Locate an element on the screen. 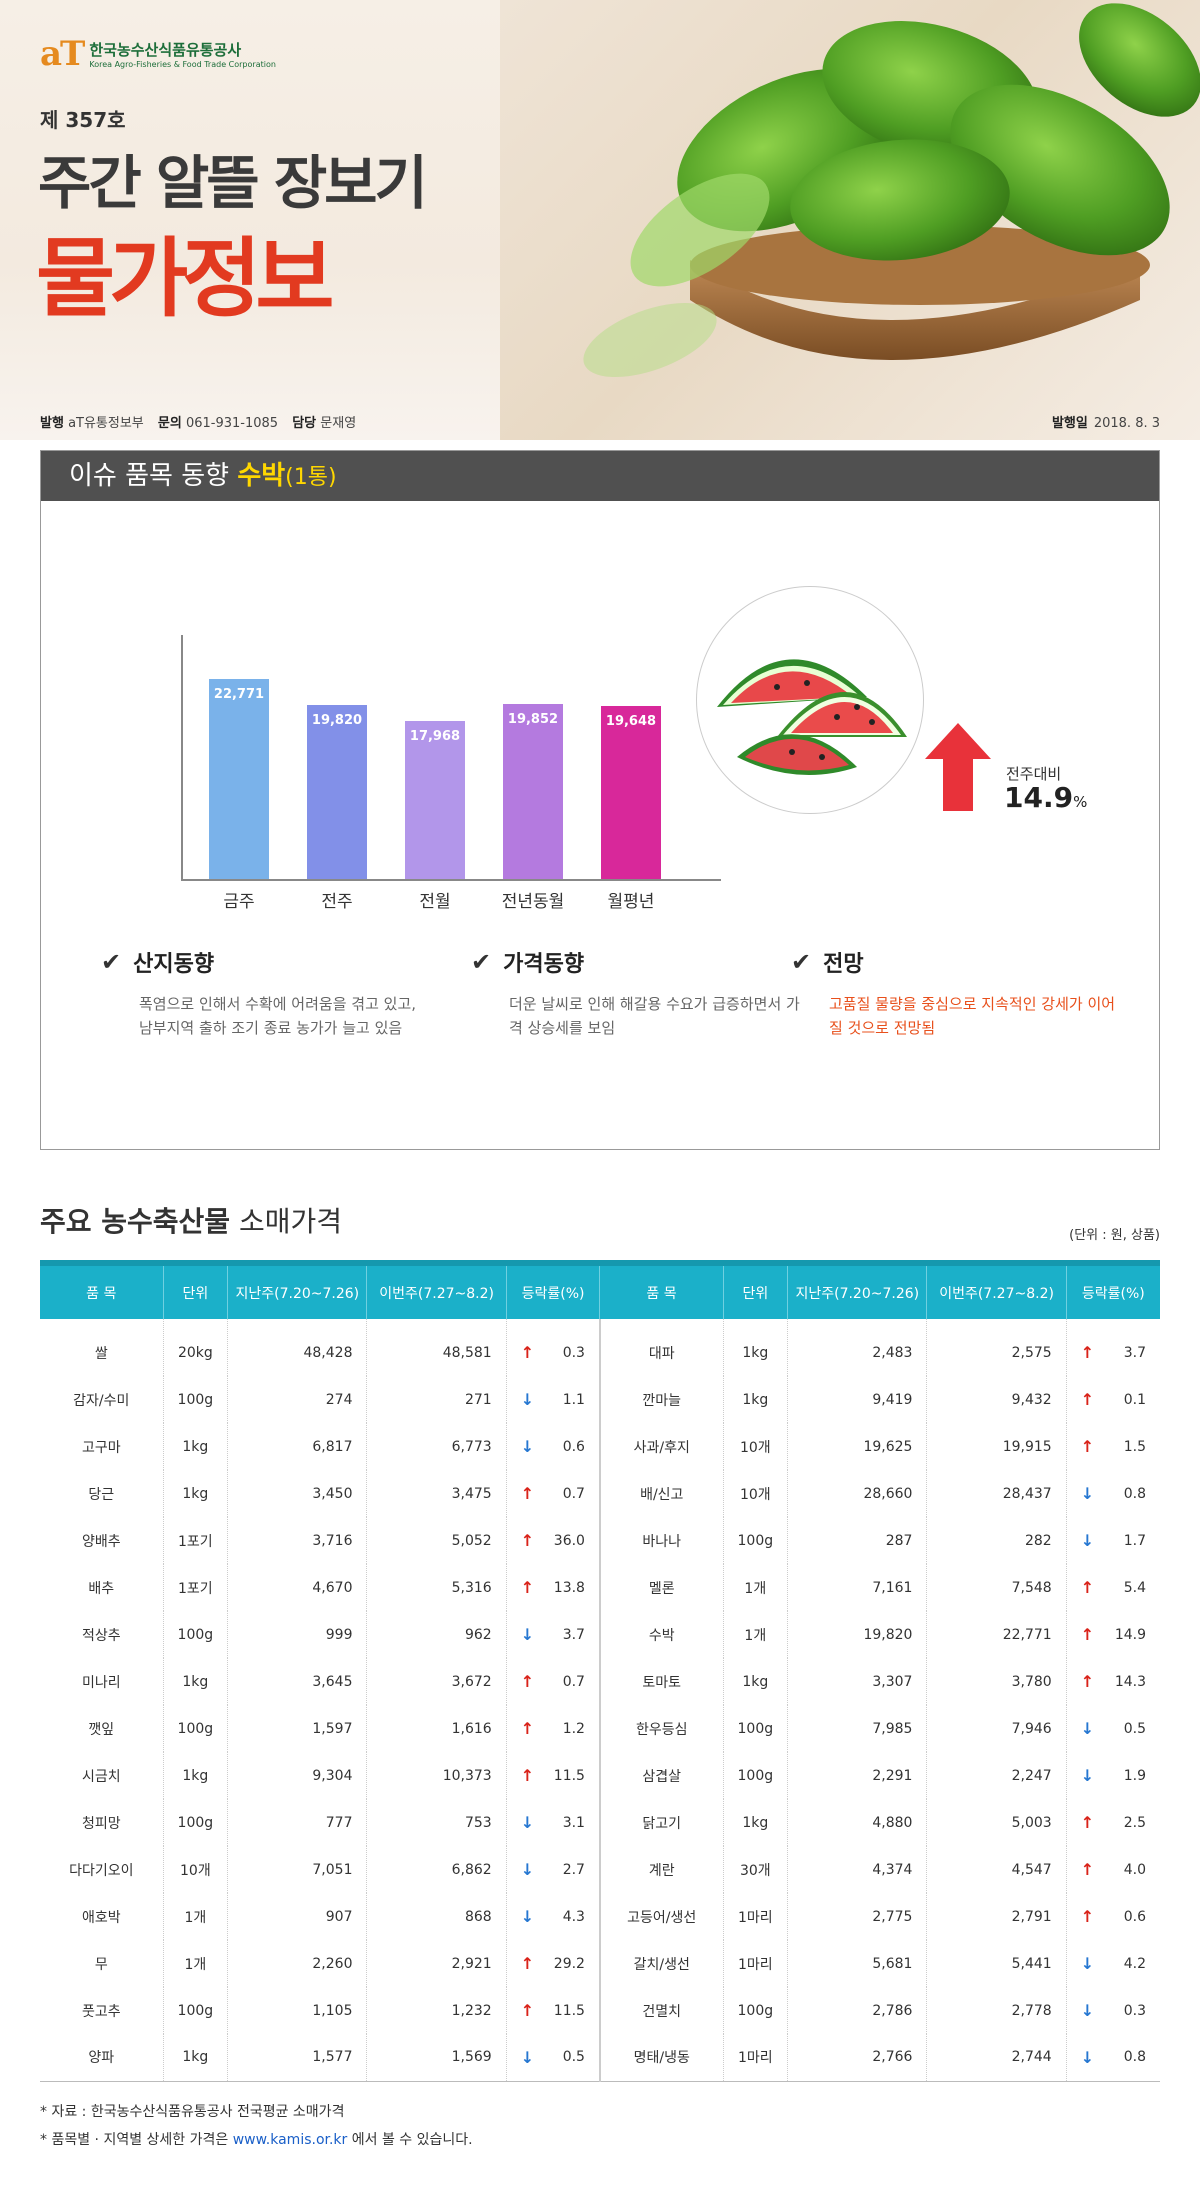  change-rate-value: 4.3 is located at coordinates (573, 1916).